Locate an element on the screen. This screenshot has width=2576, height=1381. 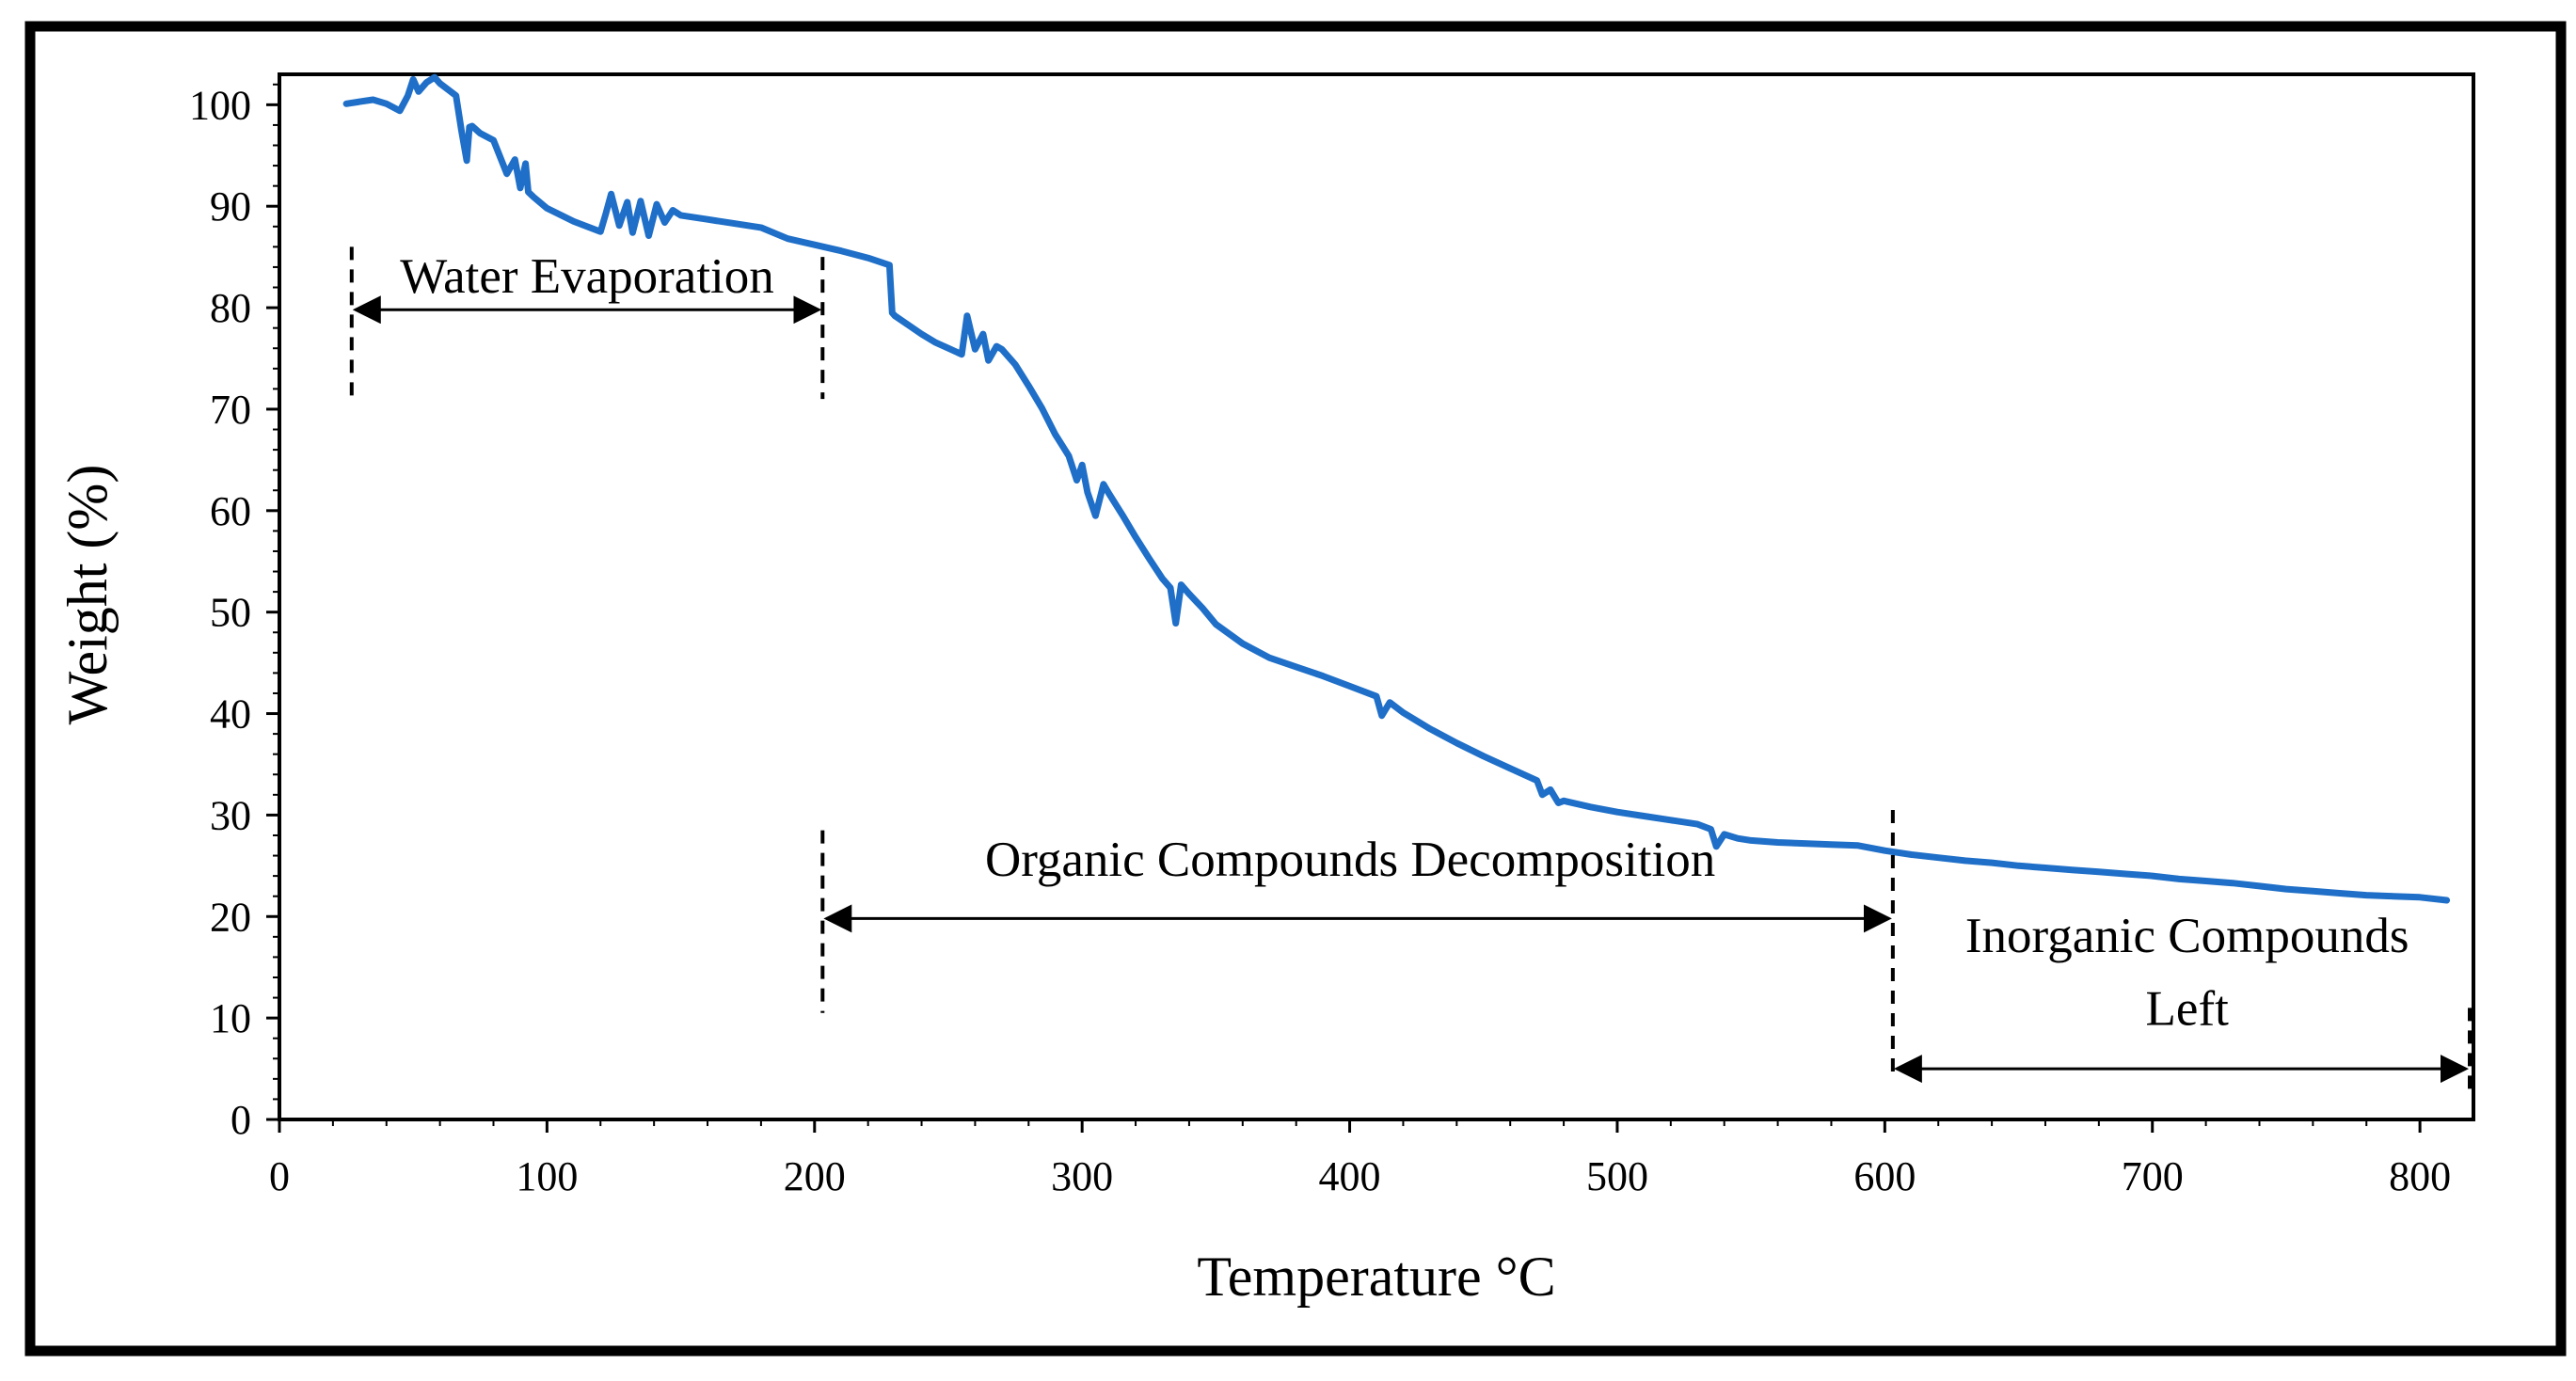
x-tick-label: 0 is located at coordinates (279, 1176).